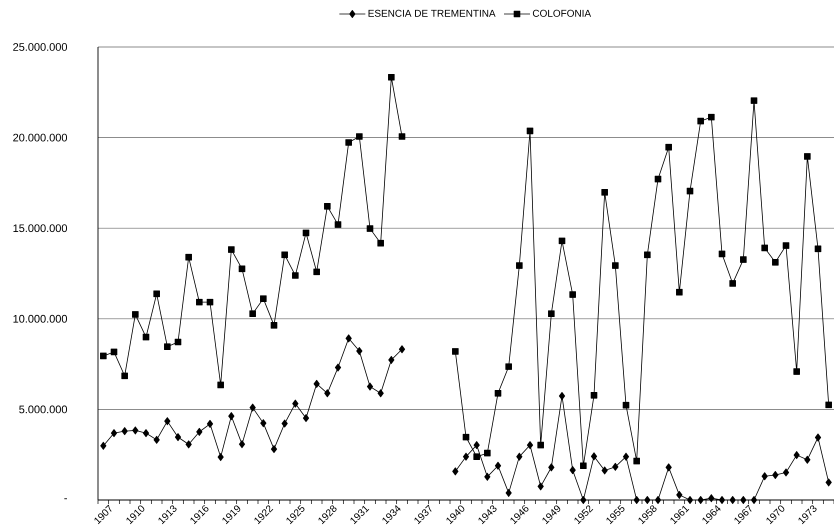 This screenshot has height=529, width=834. What do you see at coordinates (65, 499) in the screenshot?
I see `y-tick-label: -` at bounding box center [65, 499].